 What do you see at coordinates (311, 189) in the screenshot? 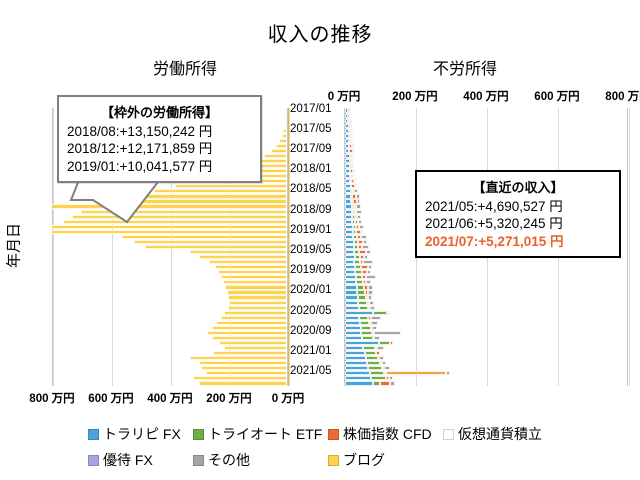
I see `category-label: 2018/05` at bounding box center [311, 189].